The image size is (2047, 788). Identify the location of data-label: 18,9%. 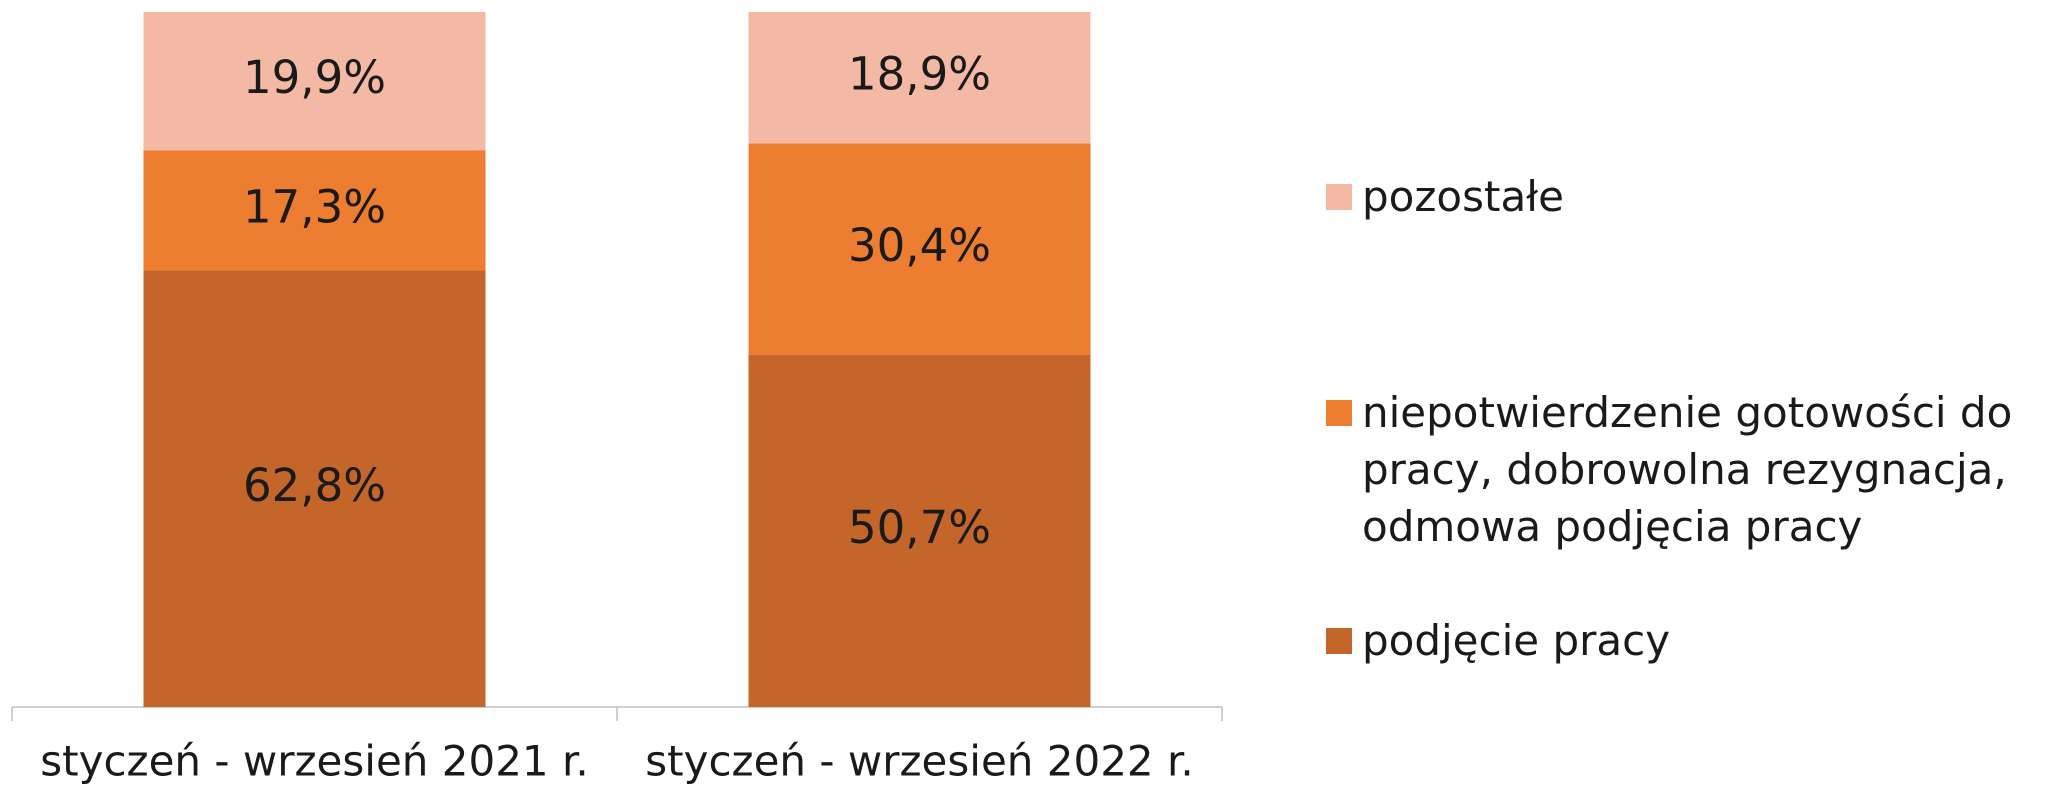
(919, 74).